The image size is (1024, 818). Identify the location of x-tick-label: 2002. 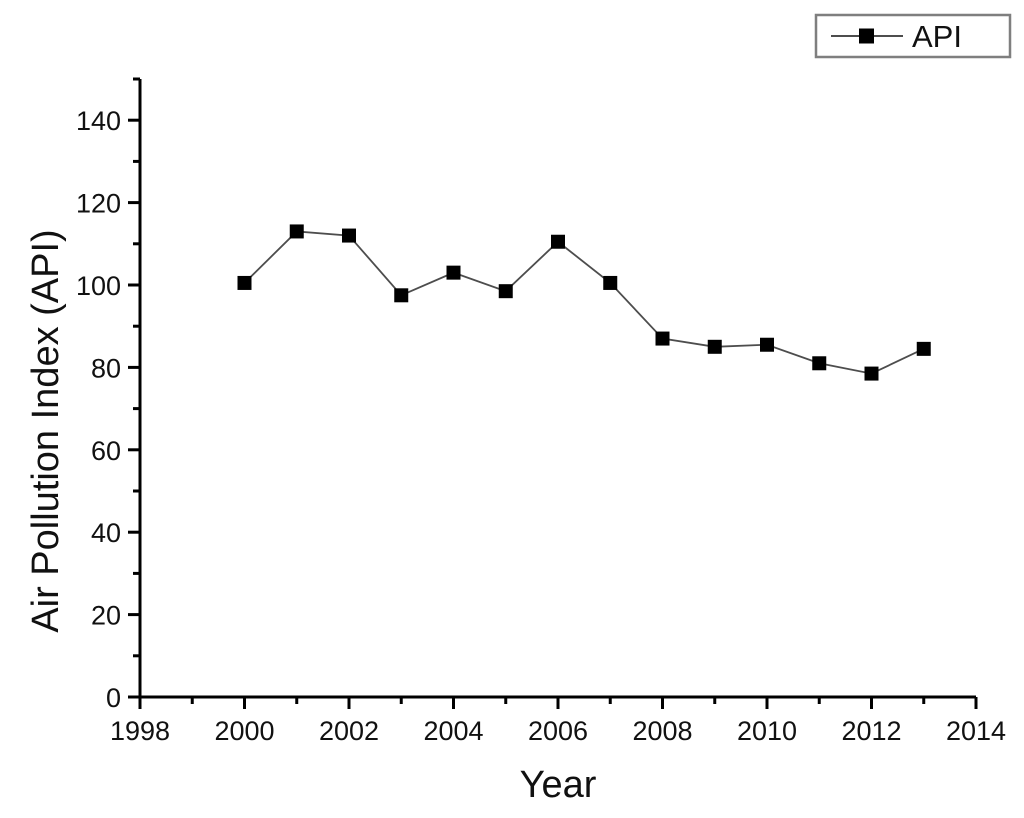
(349, 731).